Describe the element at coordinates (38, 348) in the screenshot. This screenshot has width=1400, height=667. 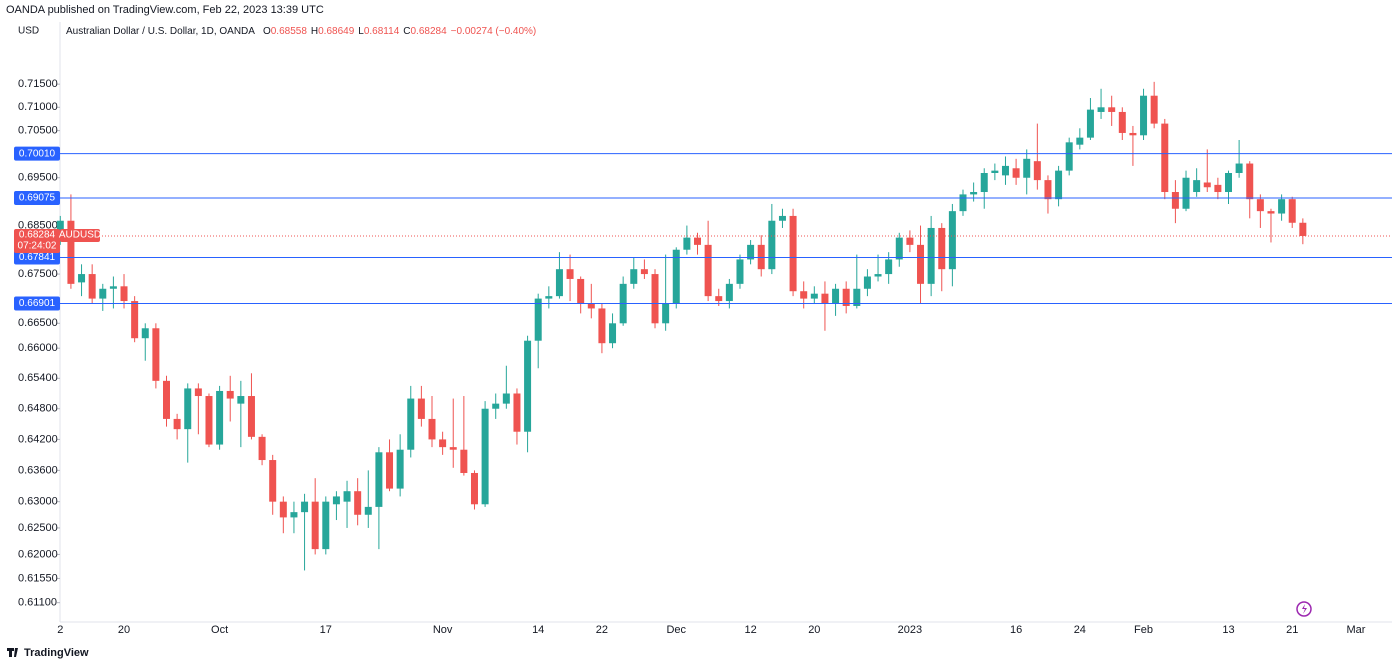
I see `y-tick-label: 0.66000` at that location.